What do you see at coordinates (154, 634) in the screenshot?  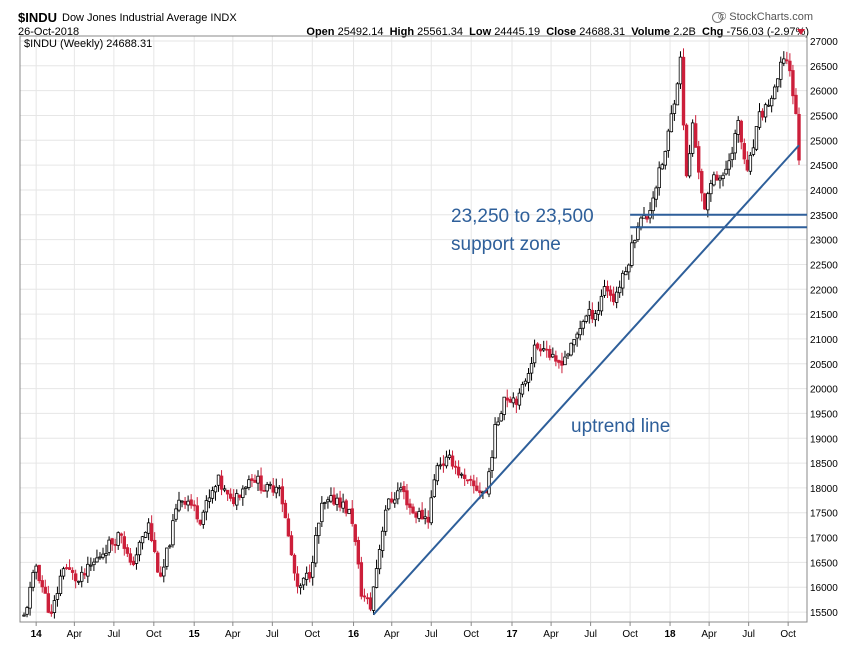 I see `x-tick-label: Oct` at bounding box center [154, 634].